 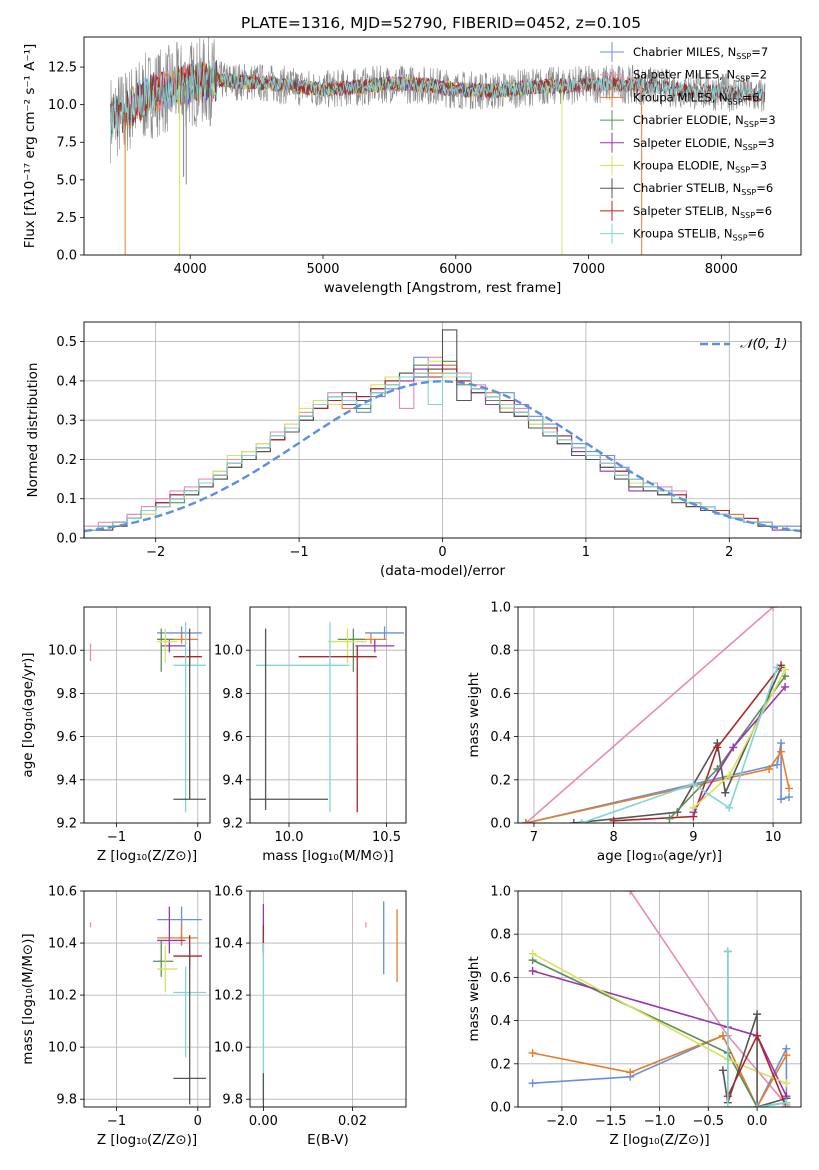 I want to click on weight-marker-salpeter_elodie, so click(x=785, y=686).